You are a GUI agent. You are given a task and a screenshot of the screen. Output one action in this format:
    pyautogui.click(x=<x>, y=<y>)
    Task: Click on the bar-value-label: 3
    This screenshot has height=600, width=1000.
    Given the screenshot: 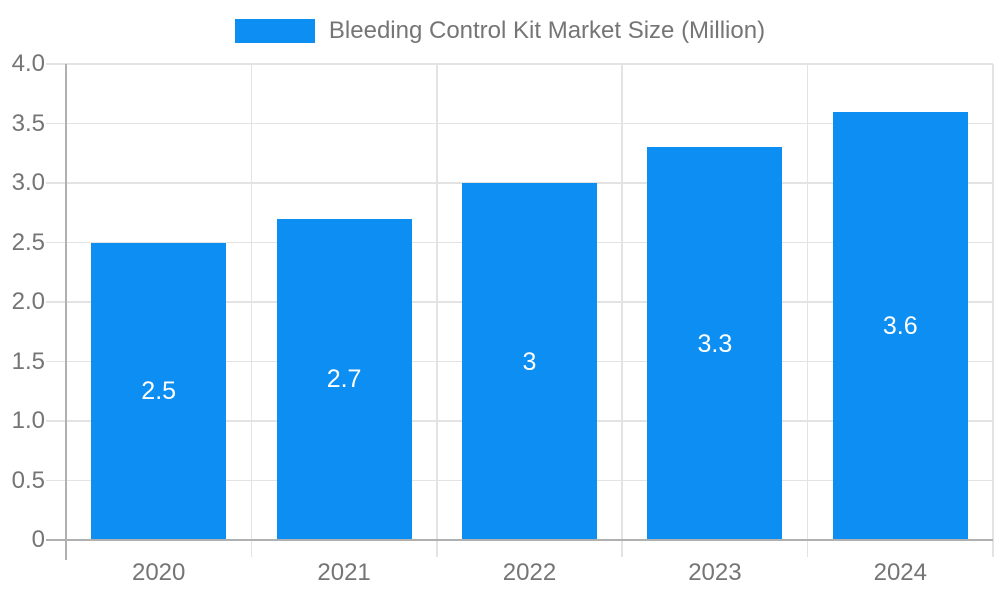 What is the action you would take?
    pyautogui.click(x=529, y=361)
    